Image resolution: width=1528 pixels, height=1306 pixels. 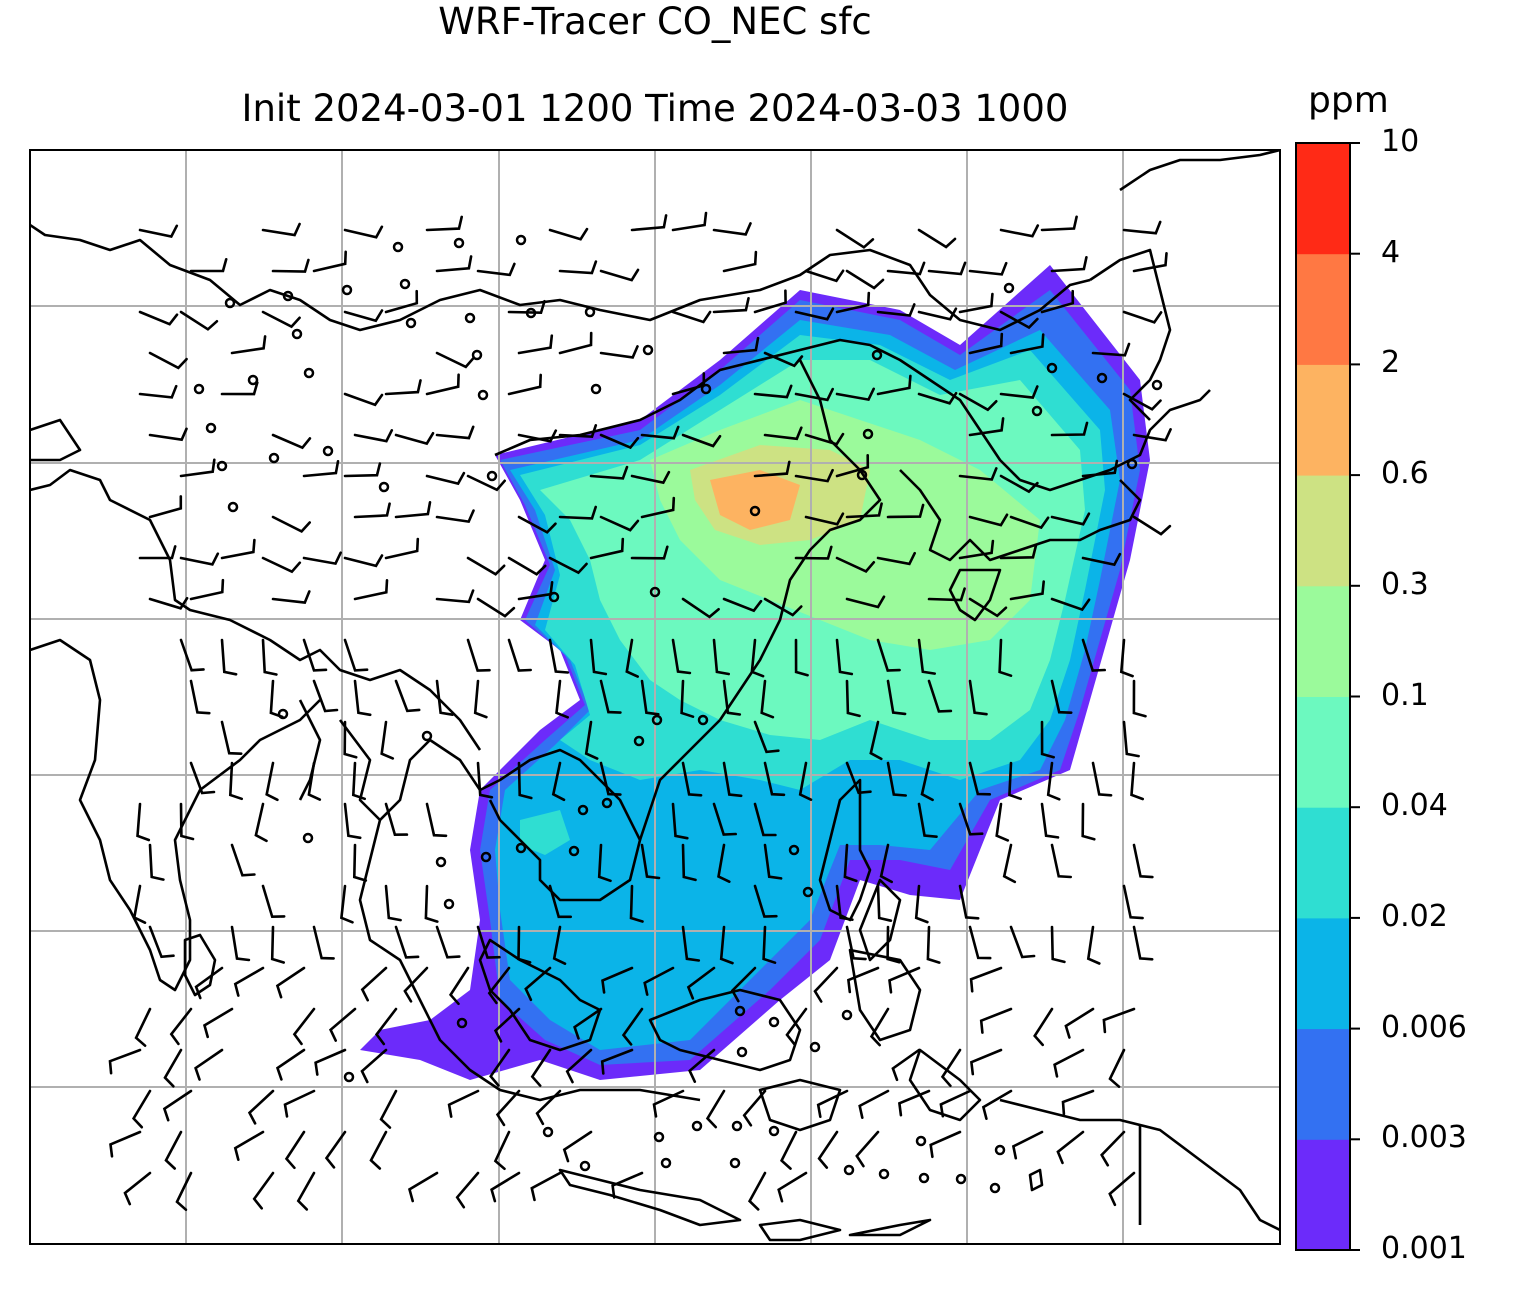 I want to click on colorbar-tick-label: 0.001, so click(x=1424, y=1248).